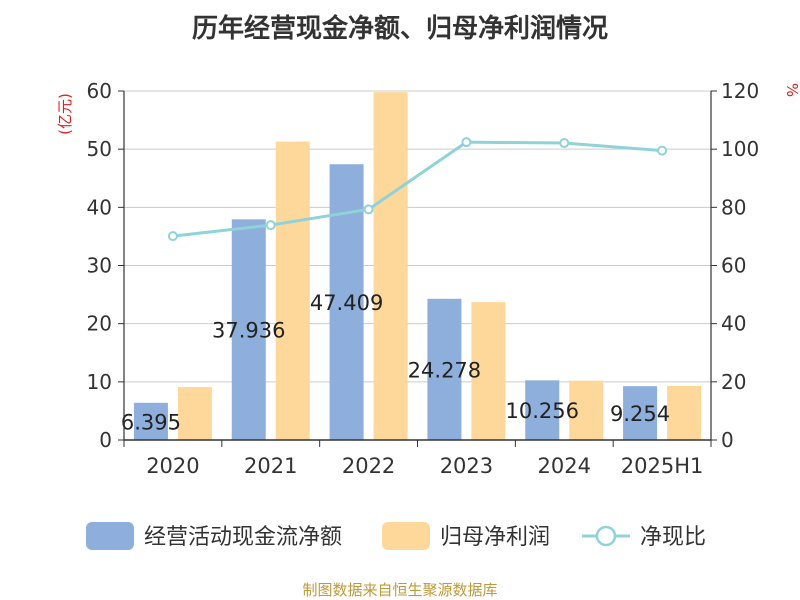  I want to click on left-axis-tick-label: 0, so click(105, 440).